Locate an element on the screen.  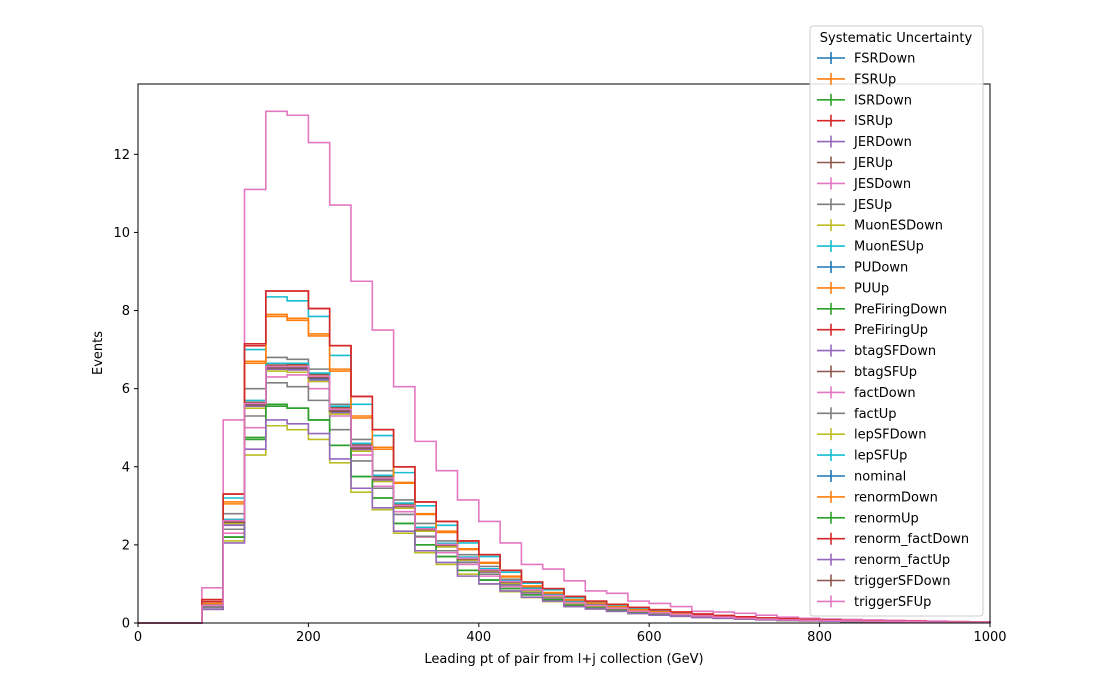
x-tick-label: 1000 is located at coordinates (989, 637).